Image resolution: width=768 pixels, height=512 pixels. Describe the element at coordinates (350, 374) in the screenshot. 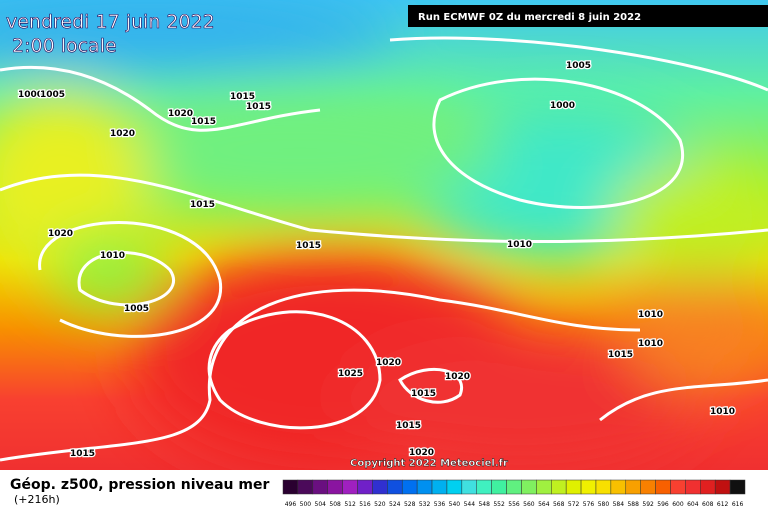

I see `isobar-label: 1025` at that location.